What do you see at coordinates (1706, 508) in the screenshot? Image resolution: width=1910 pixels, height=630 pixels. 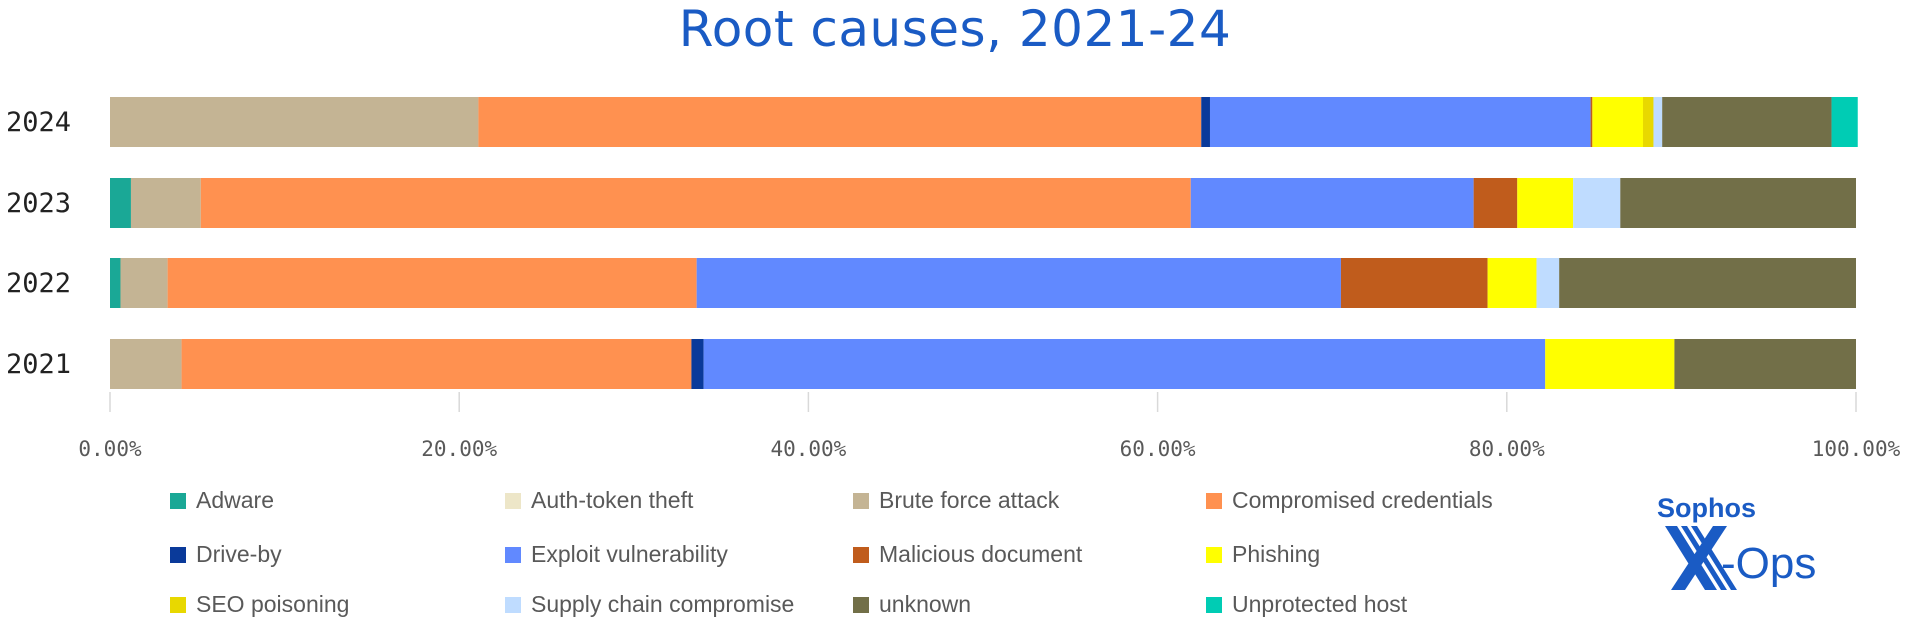 I see `svg-text: Sophos` at bounding box center [1706, 508].